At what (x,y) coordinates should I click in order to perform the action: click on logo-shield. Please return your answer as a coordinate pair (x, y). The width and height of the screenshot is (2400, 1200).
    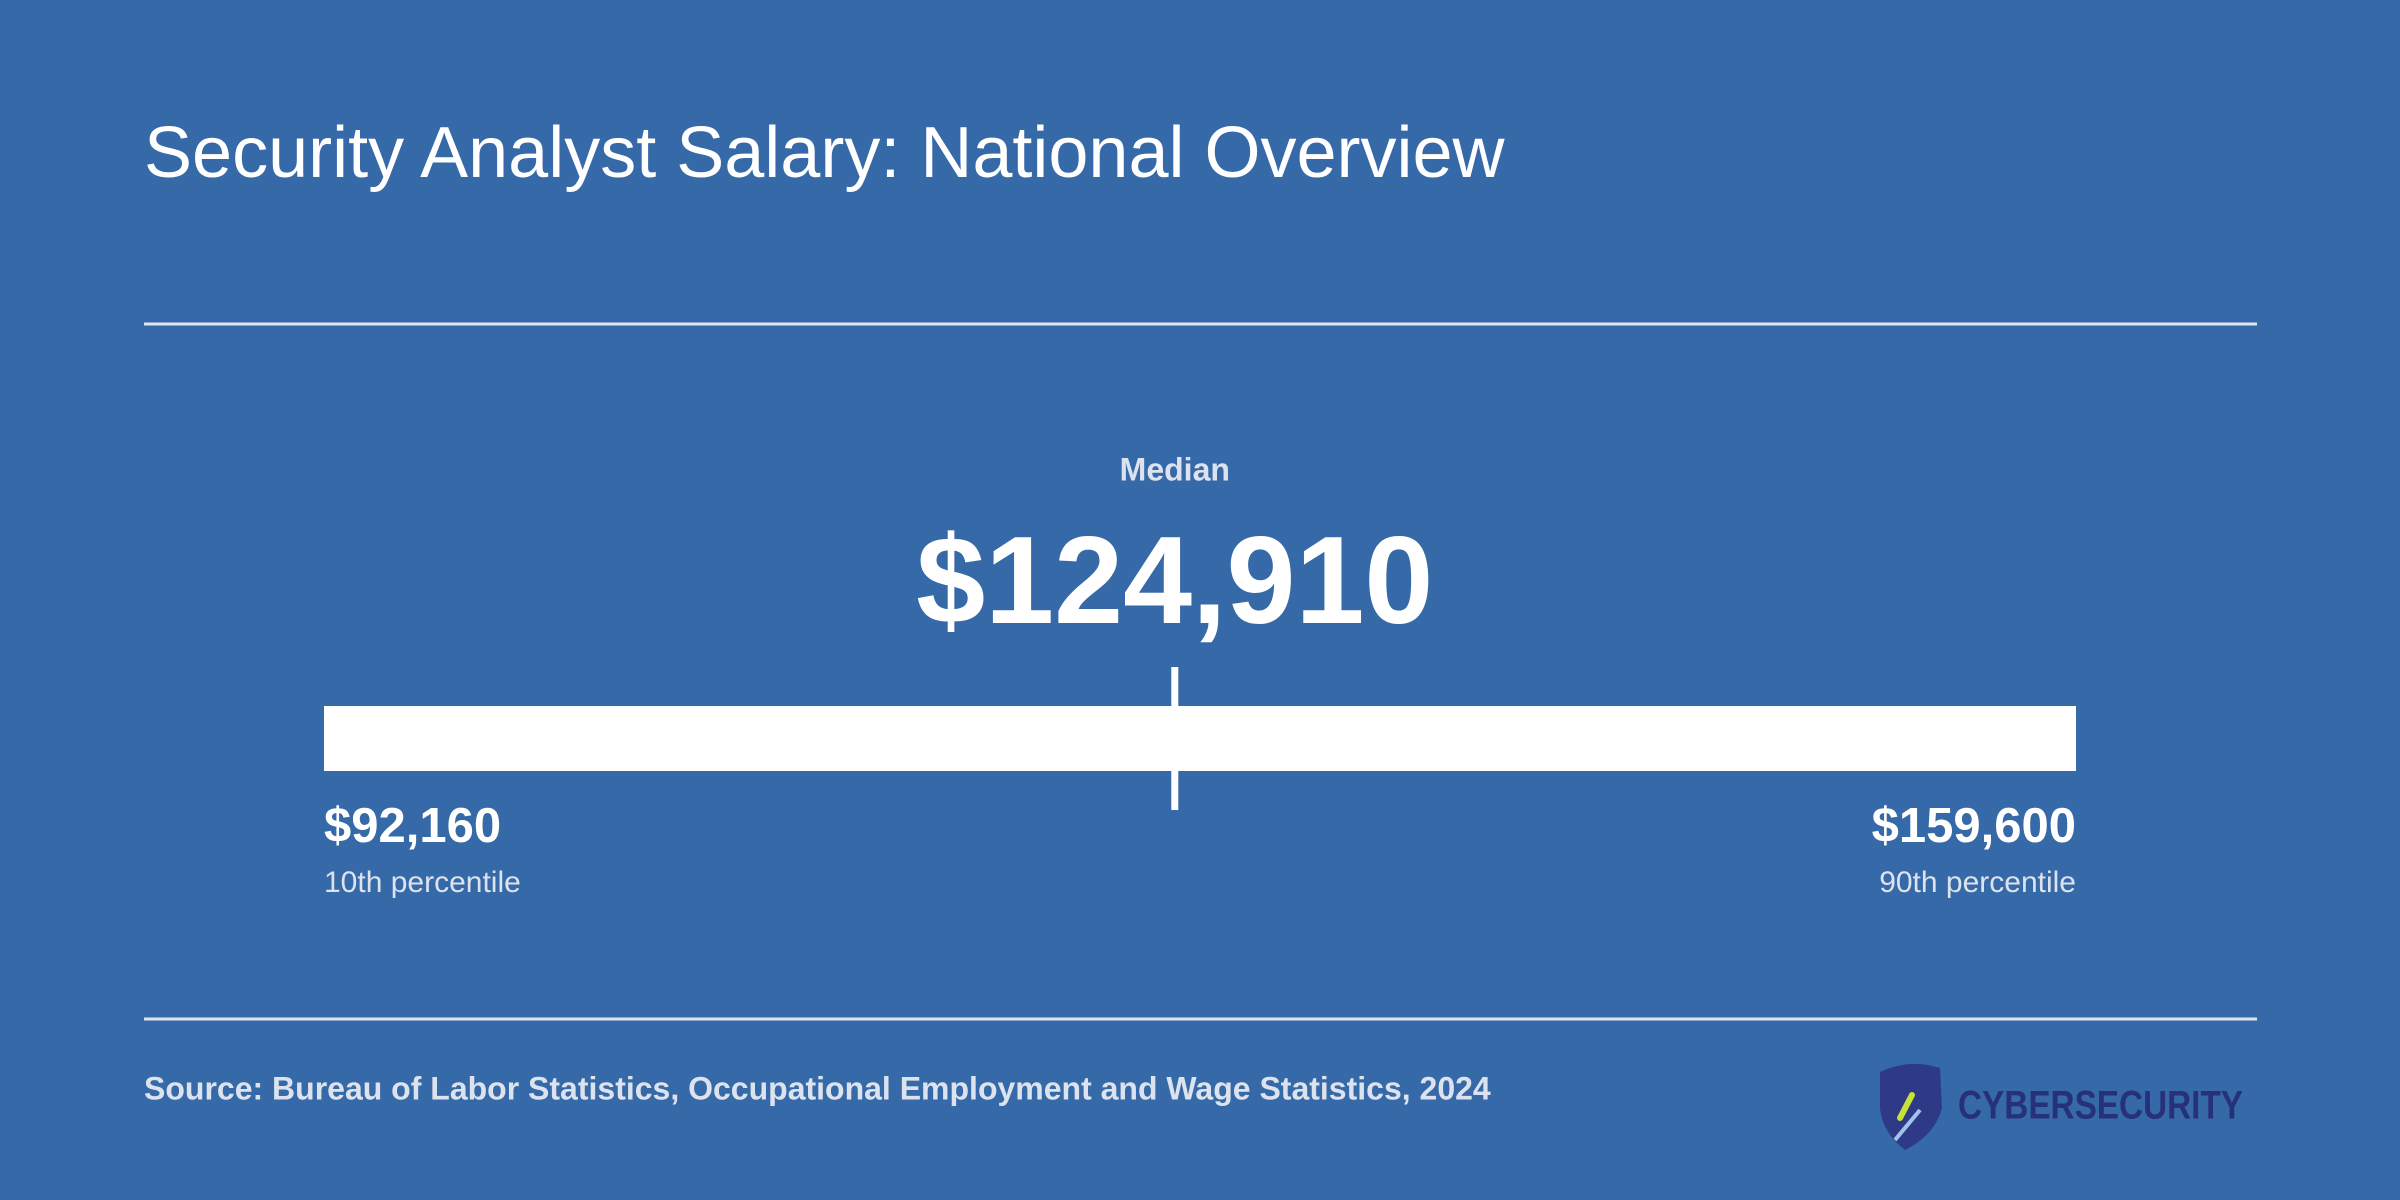
    Looking at the image, I should click on (1911, 1106).